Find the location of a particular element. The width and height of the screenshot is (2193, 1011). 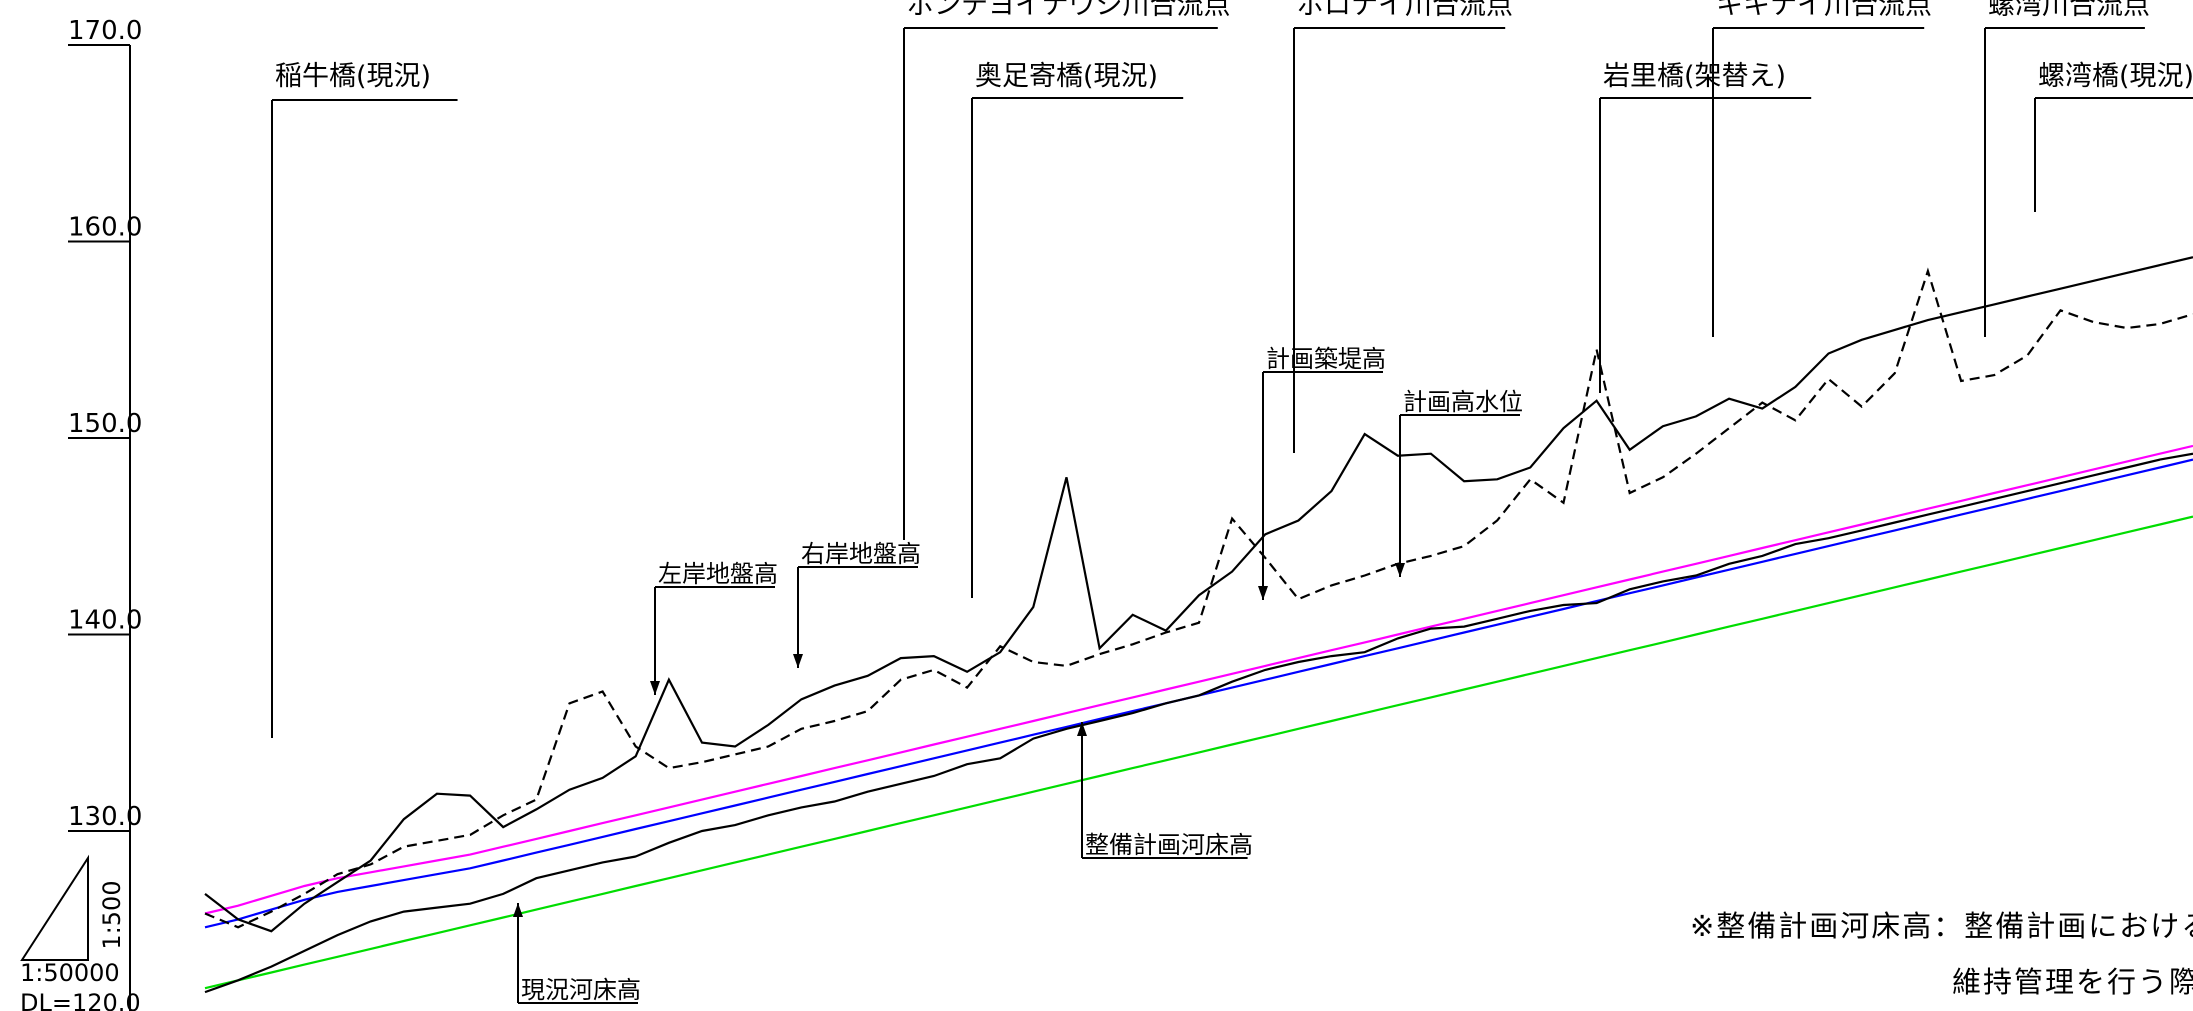

y-tick-label: 170.0 is located at coordinates (105, 31).